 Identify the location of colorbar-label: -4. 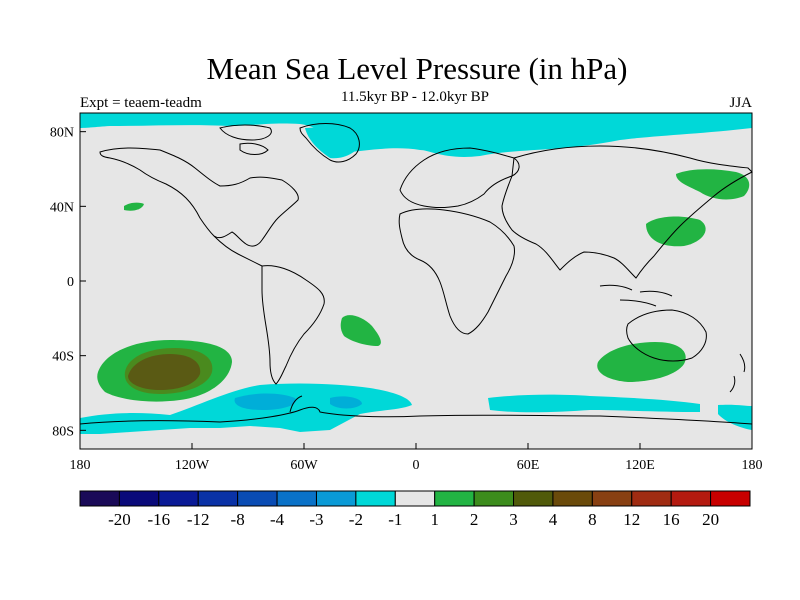
(277, 519).